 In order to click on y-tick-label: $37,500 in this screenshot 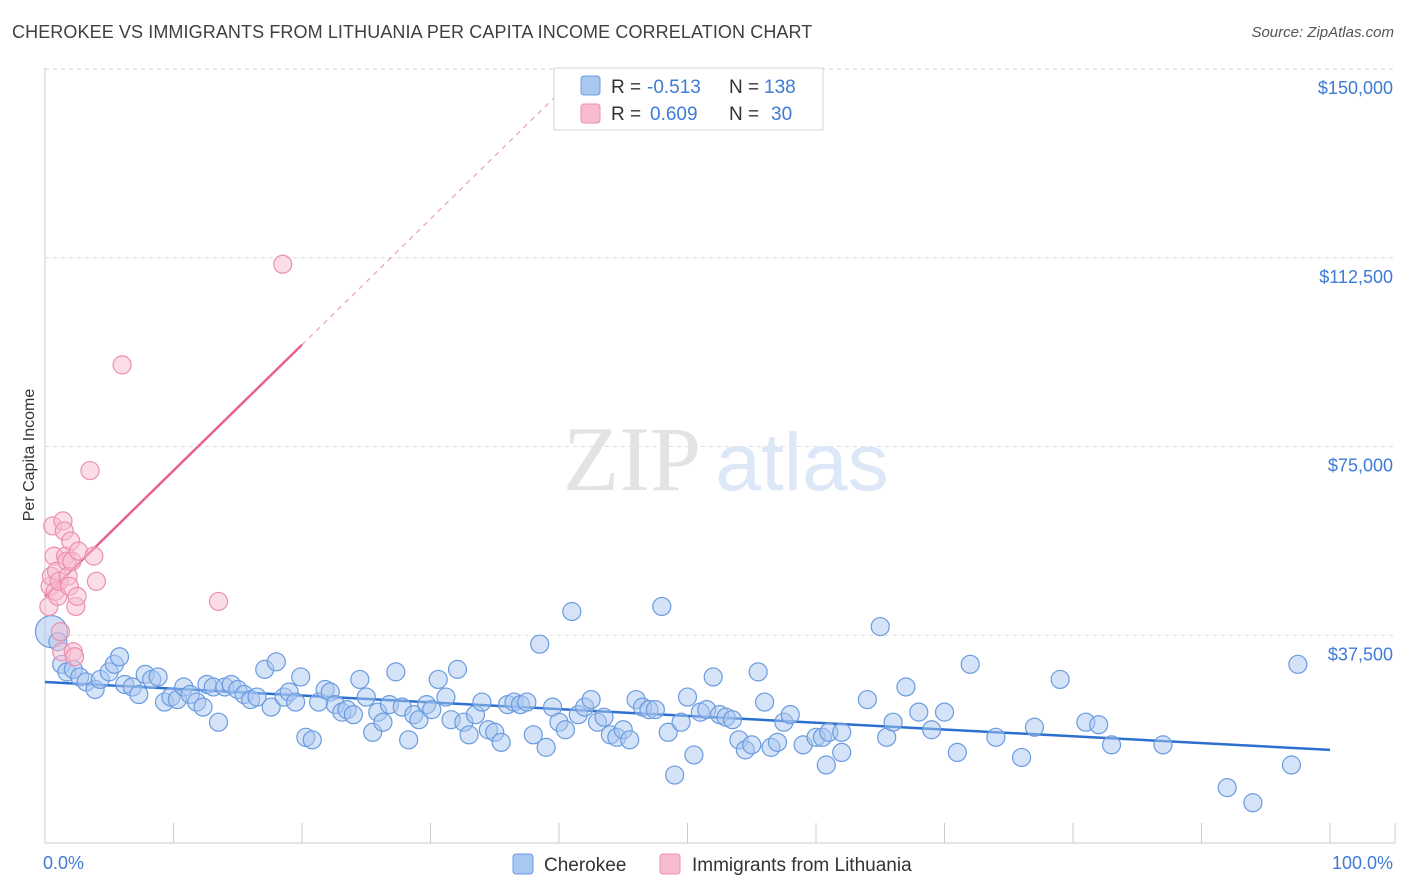, I will do `click(1360, 654)`.